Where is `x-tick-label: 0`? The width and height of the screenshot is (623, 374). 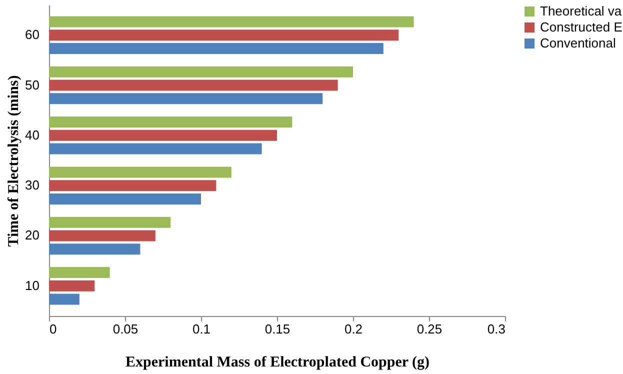
x-tick-label: 0 is located at coordinates (53, 329).